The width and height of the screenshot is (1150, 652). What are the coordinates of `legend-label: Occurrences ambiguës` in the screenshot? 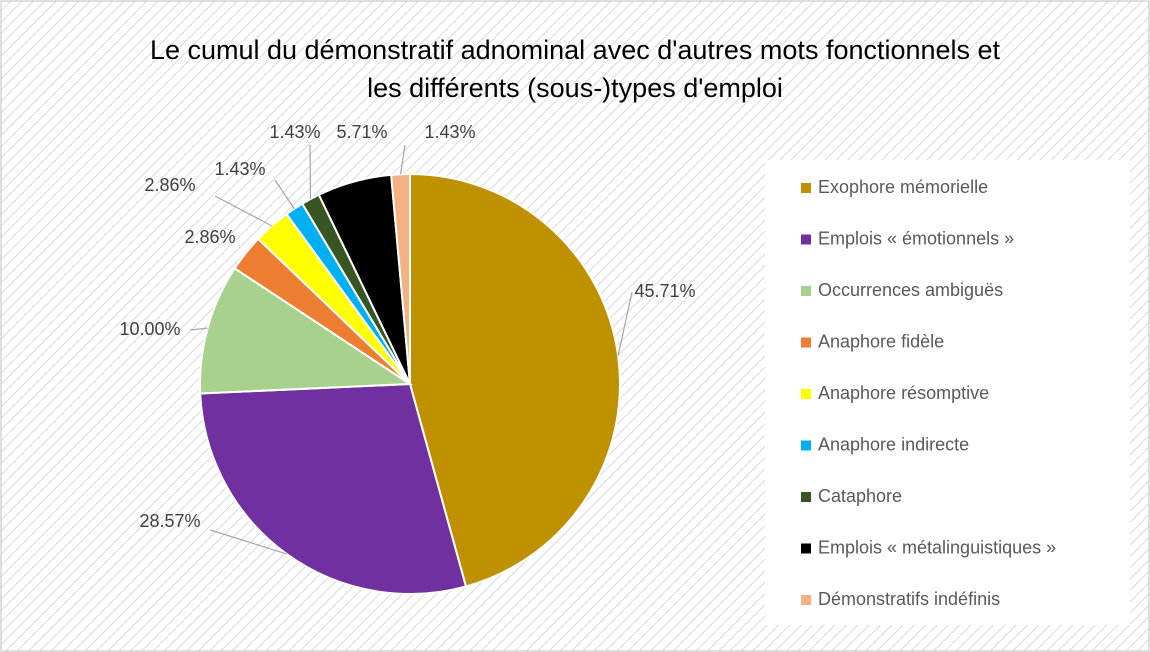 It's located at (910, 290).